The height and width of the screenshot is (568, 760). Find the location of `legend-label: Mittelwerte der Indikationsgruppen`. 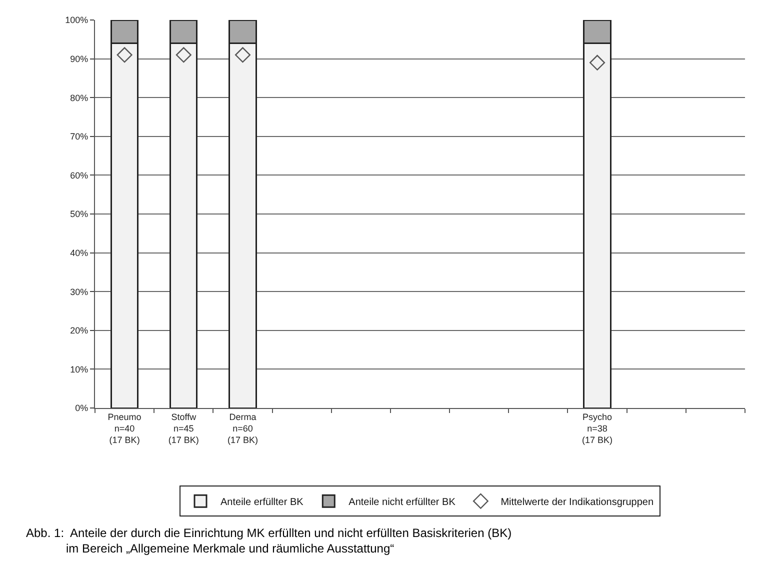

legend-label: Mittelwerte der Indikationsgruppen is located at coordinates (577, 502).